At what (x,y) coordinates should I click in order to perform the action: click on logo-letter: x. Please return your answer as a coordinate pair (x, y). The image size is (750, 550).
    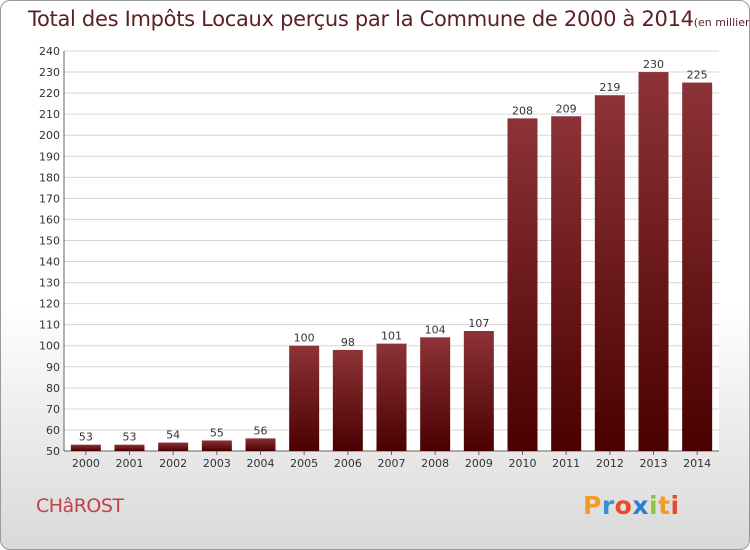
    Looking at the image, I should click on (640, 505).